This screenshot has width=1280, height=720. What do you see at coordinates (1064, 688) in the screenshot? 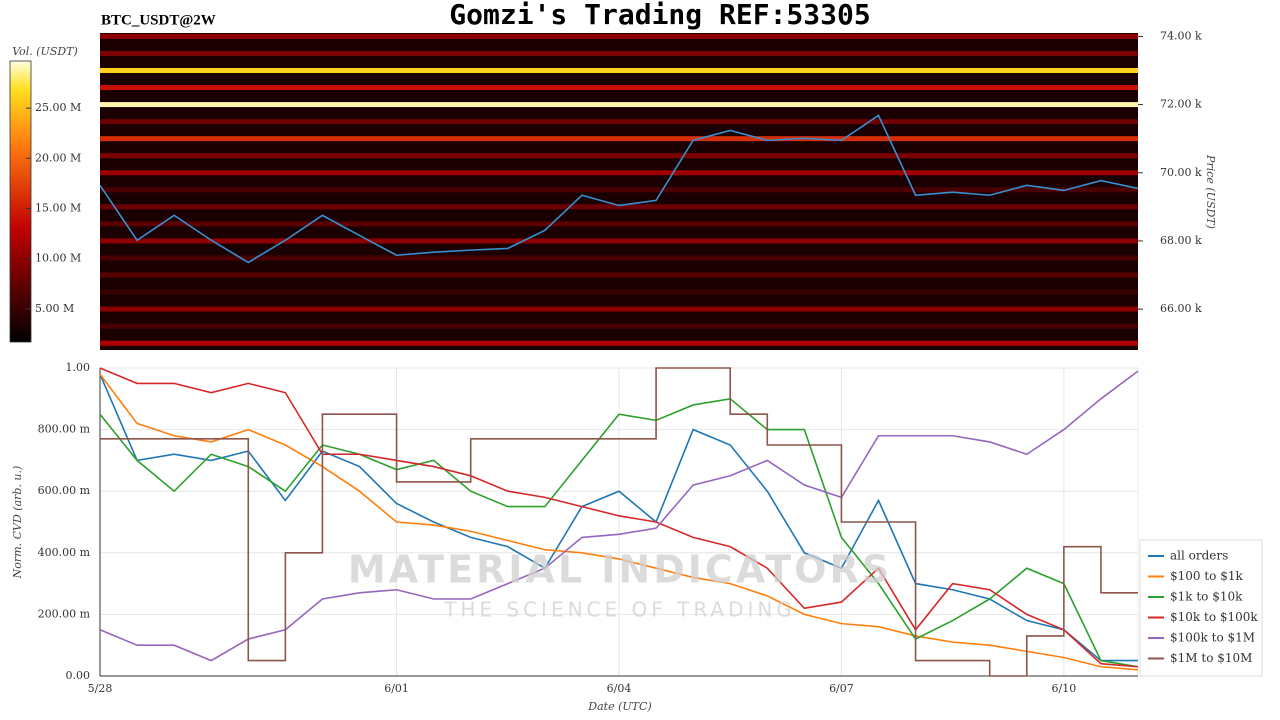
I see `x-tick-label: 6/10` at bounding box center [1064, 688].